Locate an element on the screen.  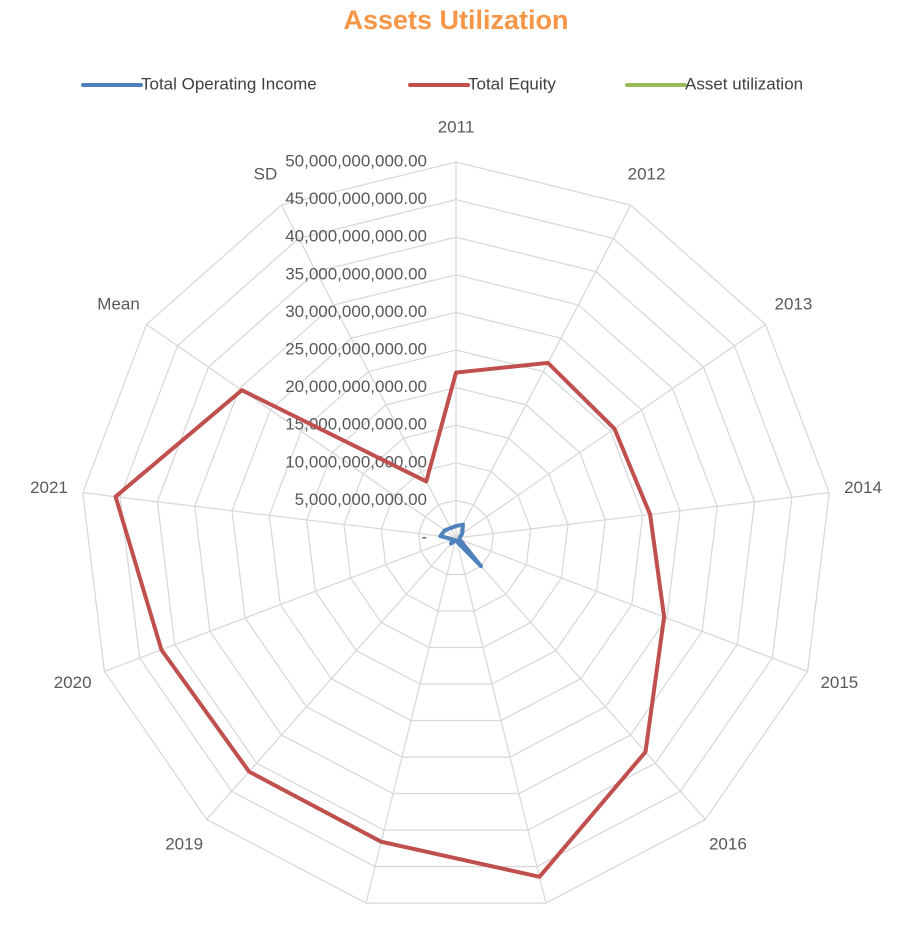
category-label: 2021 is located at coordinates (49, 487).